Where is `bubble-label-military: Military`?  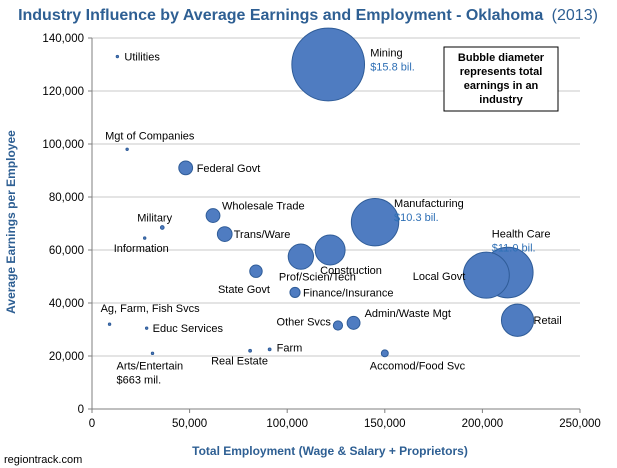 bubble-label-military: Military is located at coordinates (154, 218).